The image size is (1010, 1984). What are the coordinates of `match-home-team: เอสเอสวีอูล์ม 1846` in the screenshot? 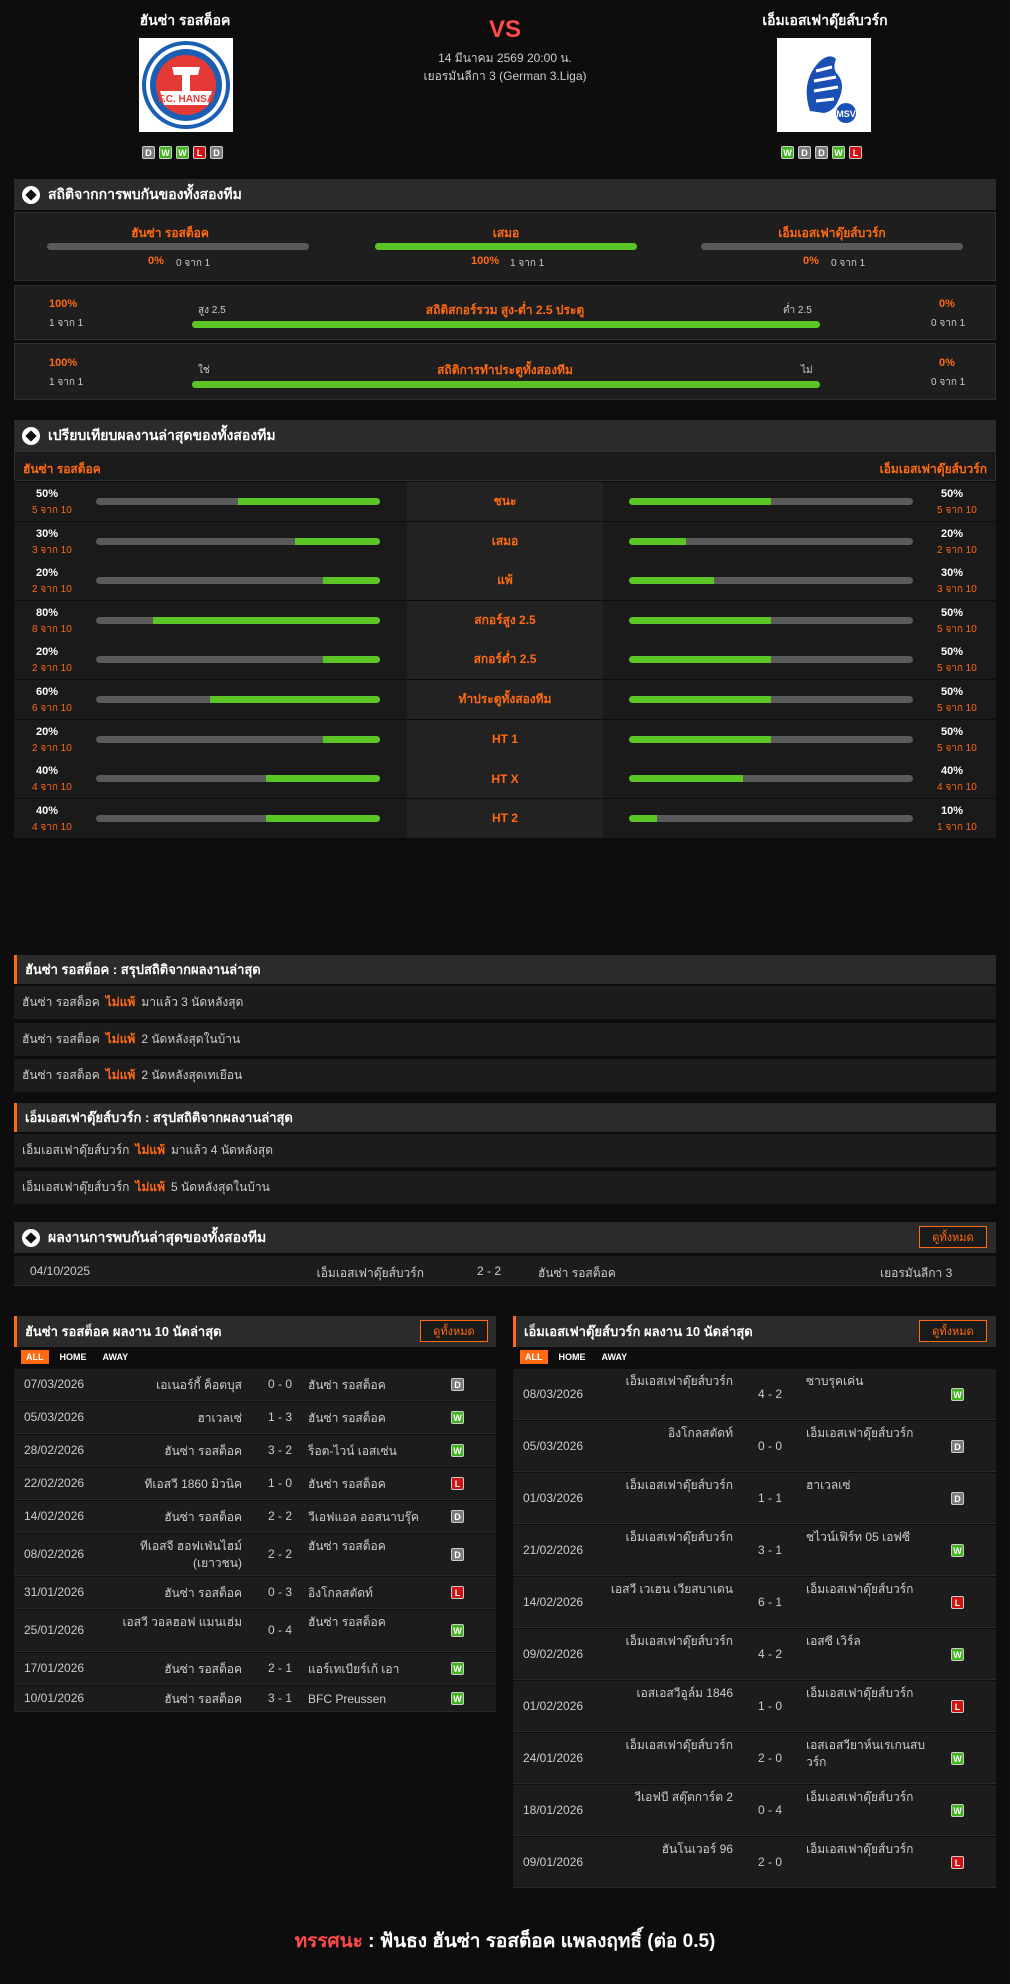 It's located at (684, 1693).